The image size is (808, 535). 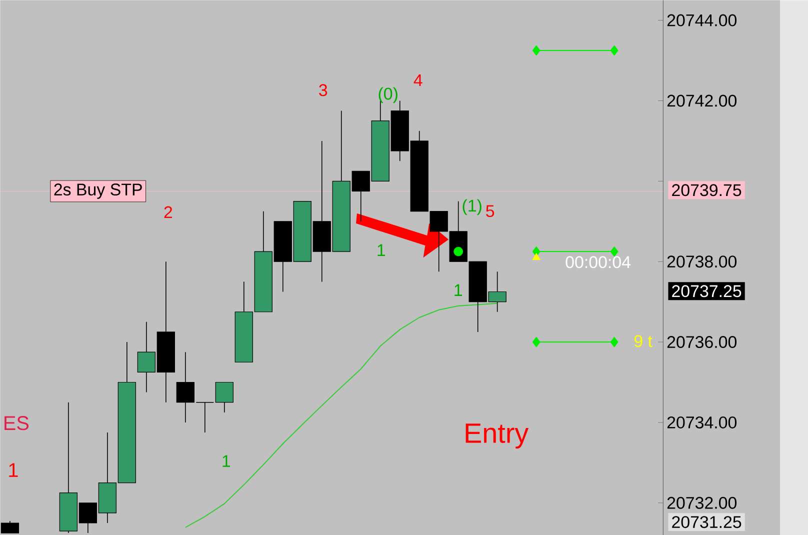 I want to click on text: 20737.25, so click(x=707, y=291).